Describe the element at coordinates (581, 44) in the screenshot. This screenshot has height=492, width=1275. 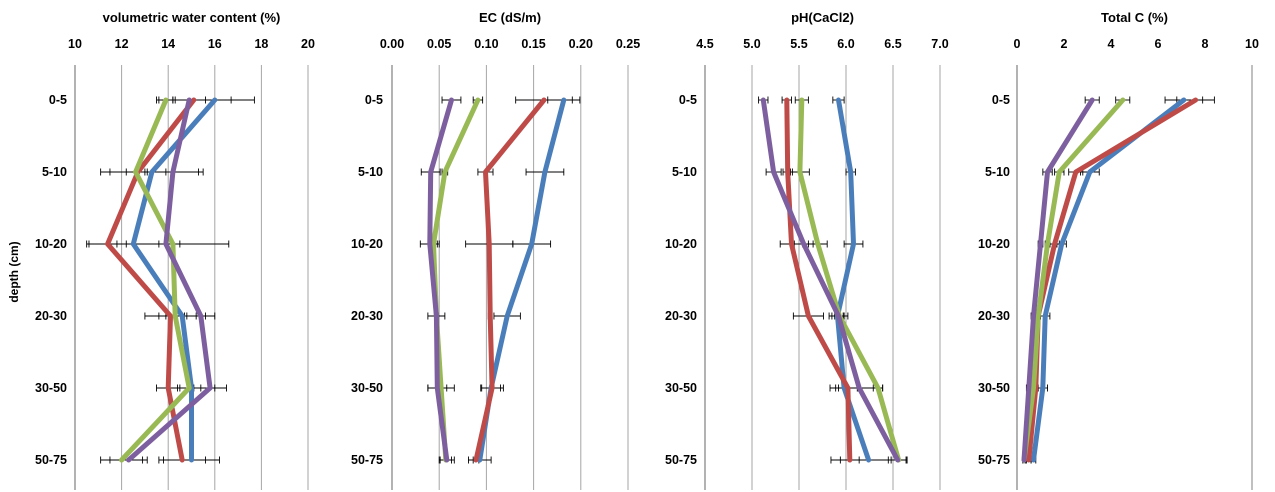
I see `panel-2-x-tick-label: 0.20` at that location.